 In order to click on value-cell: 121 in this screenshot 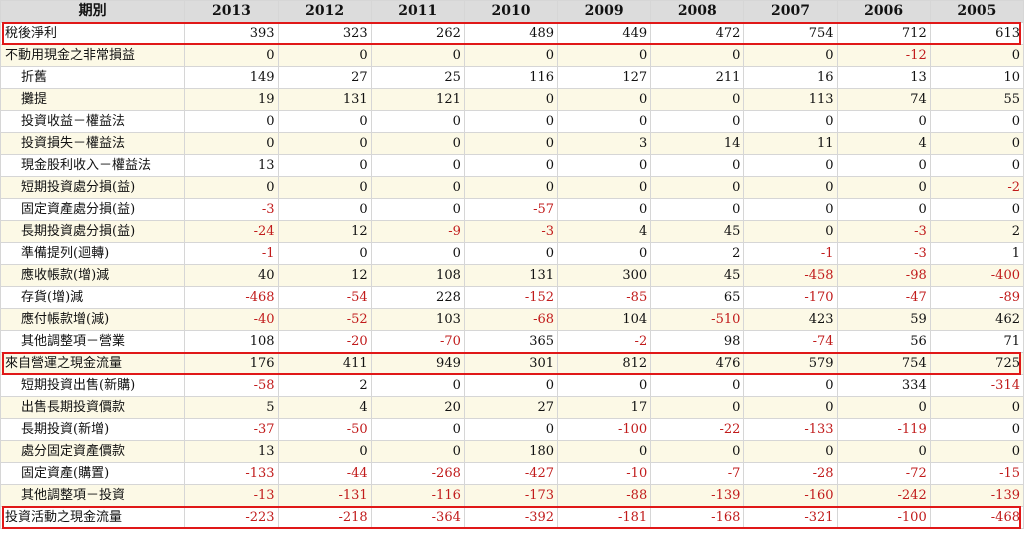, I will do `click(417, 99)`.